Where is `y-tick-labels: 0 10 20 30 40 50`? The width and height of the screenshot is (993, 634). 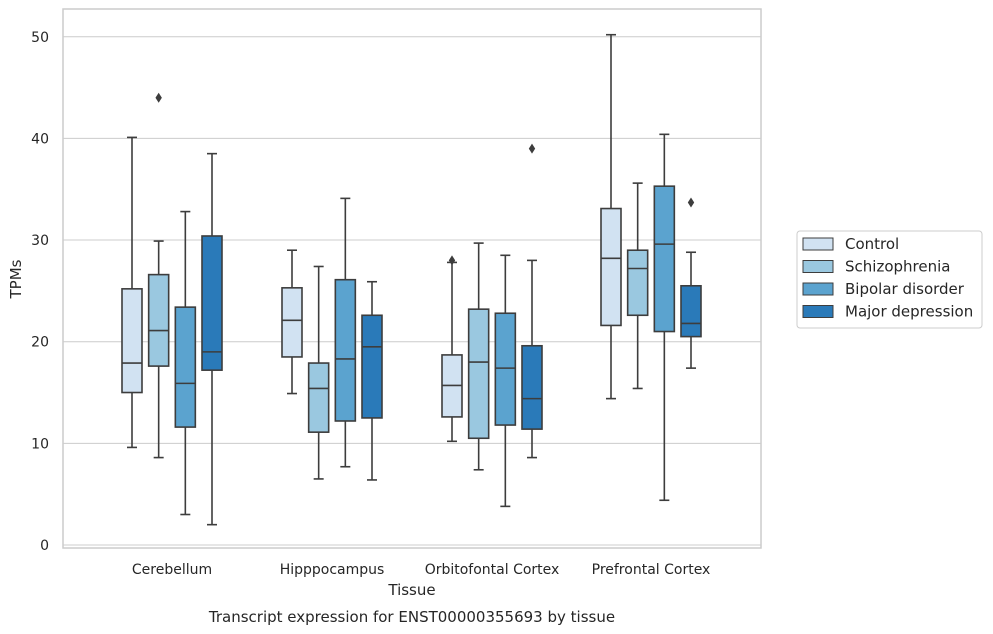 y-tick-labels: 0 10 20 30 40 50 is located at coordinates (40, 292).